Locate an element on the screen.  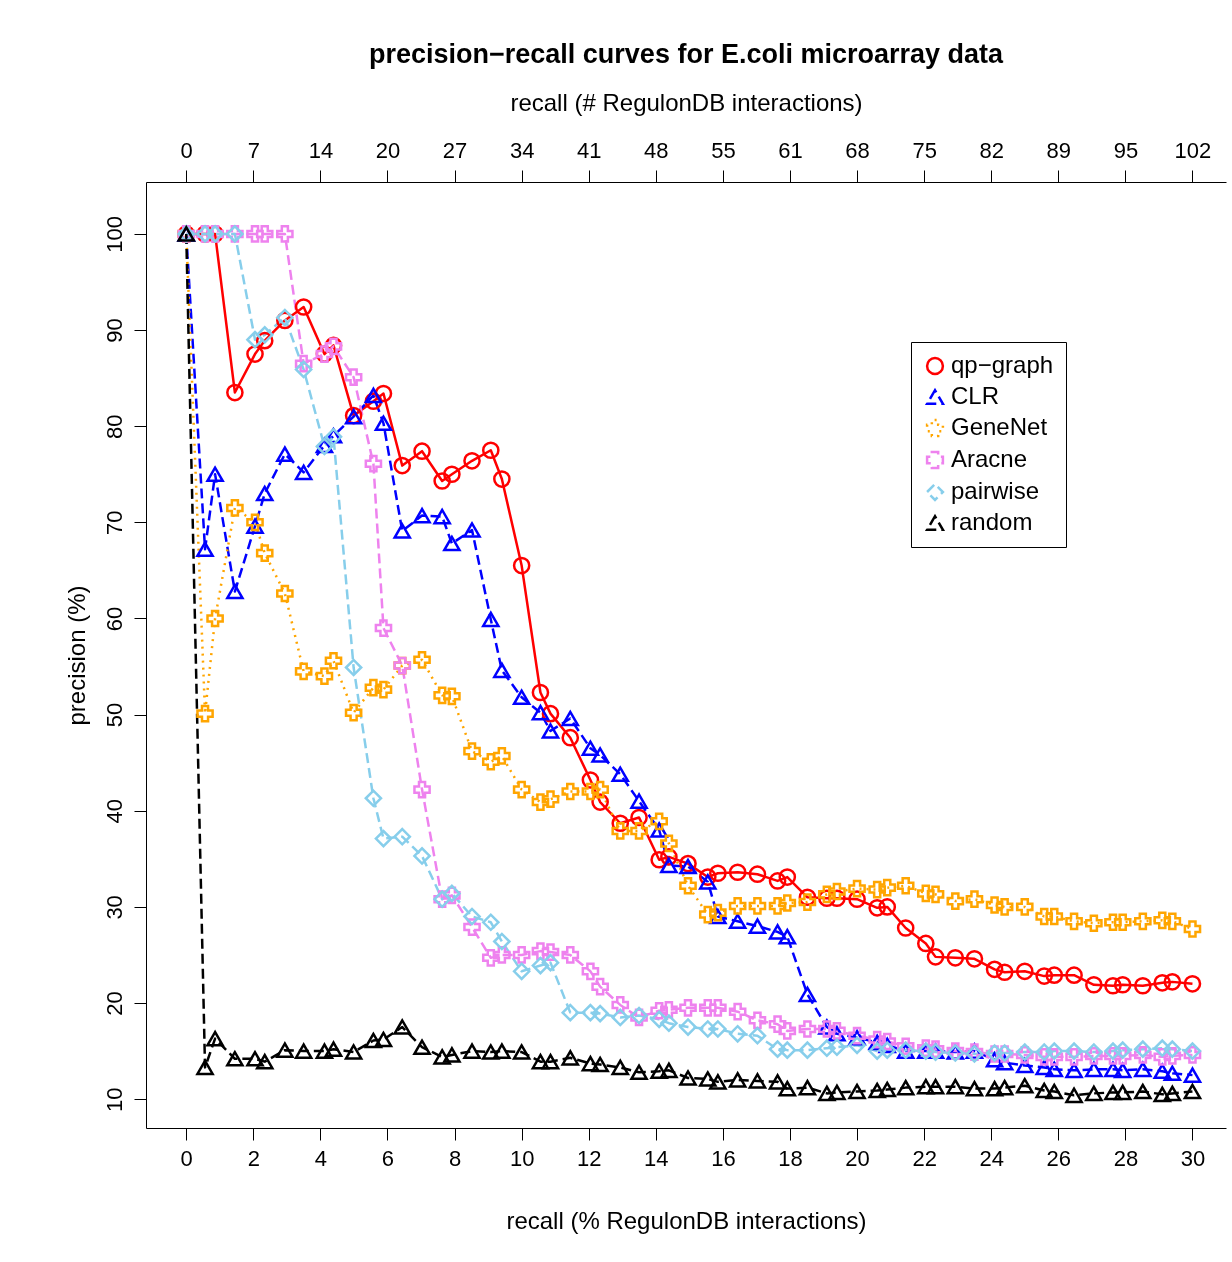
x2-tick-label: 0 is located at coordinates (186, 150).